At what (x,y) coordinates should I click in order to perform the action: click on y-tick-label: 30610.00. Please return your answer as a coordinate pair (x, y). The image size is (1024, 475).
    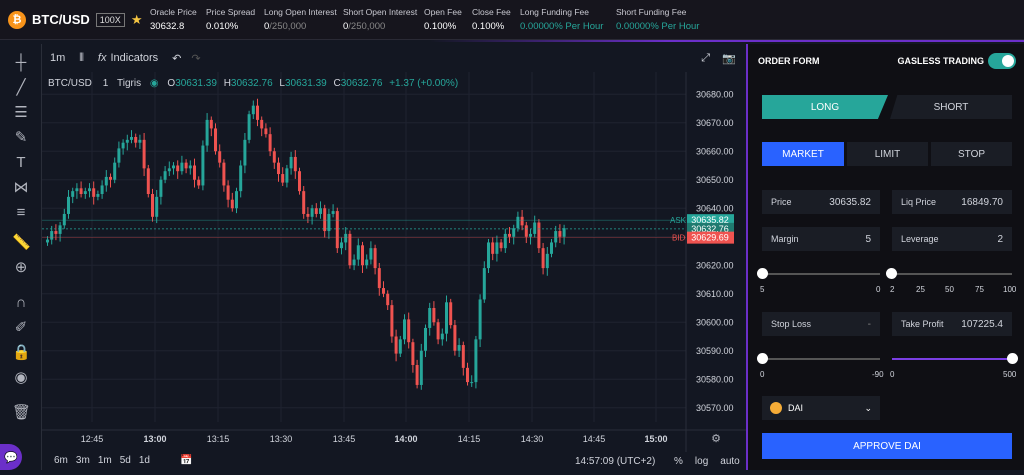
    Looking at the image, I should click on (715, 294).